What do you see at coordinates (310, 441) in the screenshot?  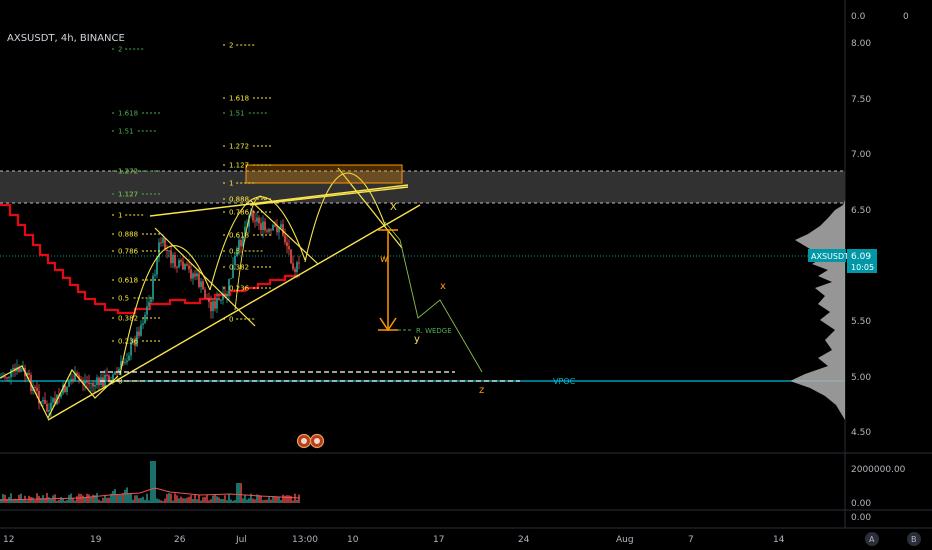 I see `event-icons` at bounding box center [310, 441].